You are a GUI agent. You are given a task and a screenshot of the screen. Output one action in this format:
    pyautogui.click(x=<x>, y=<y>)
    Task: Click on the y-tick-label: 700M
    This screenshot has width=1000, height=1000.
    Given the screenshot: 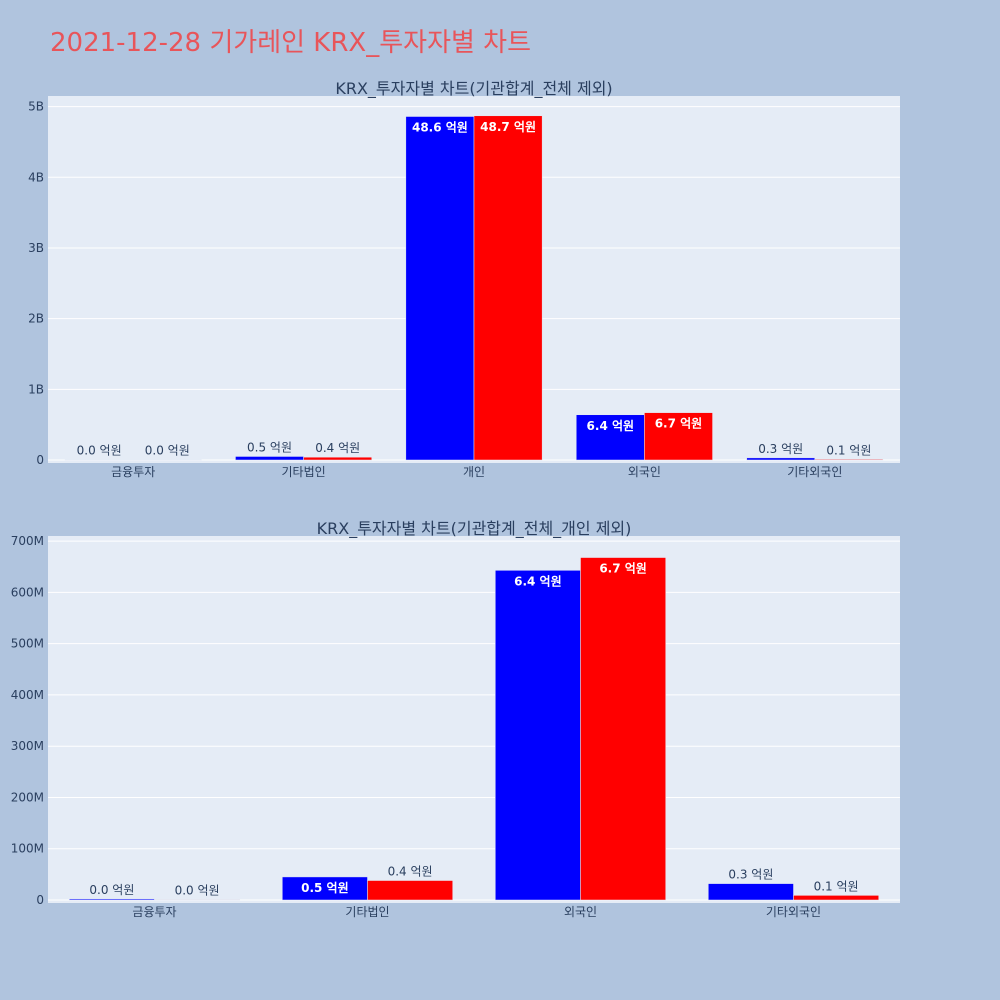 What is the action you would take?
    pyautogui.click(x=27, y=541)
    